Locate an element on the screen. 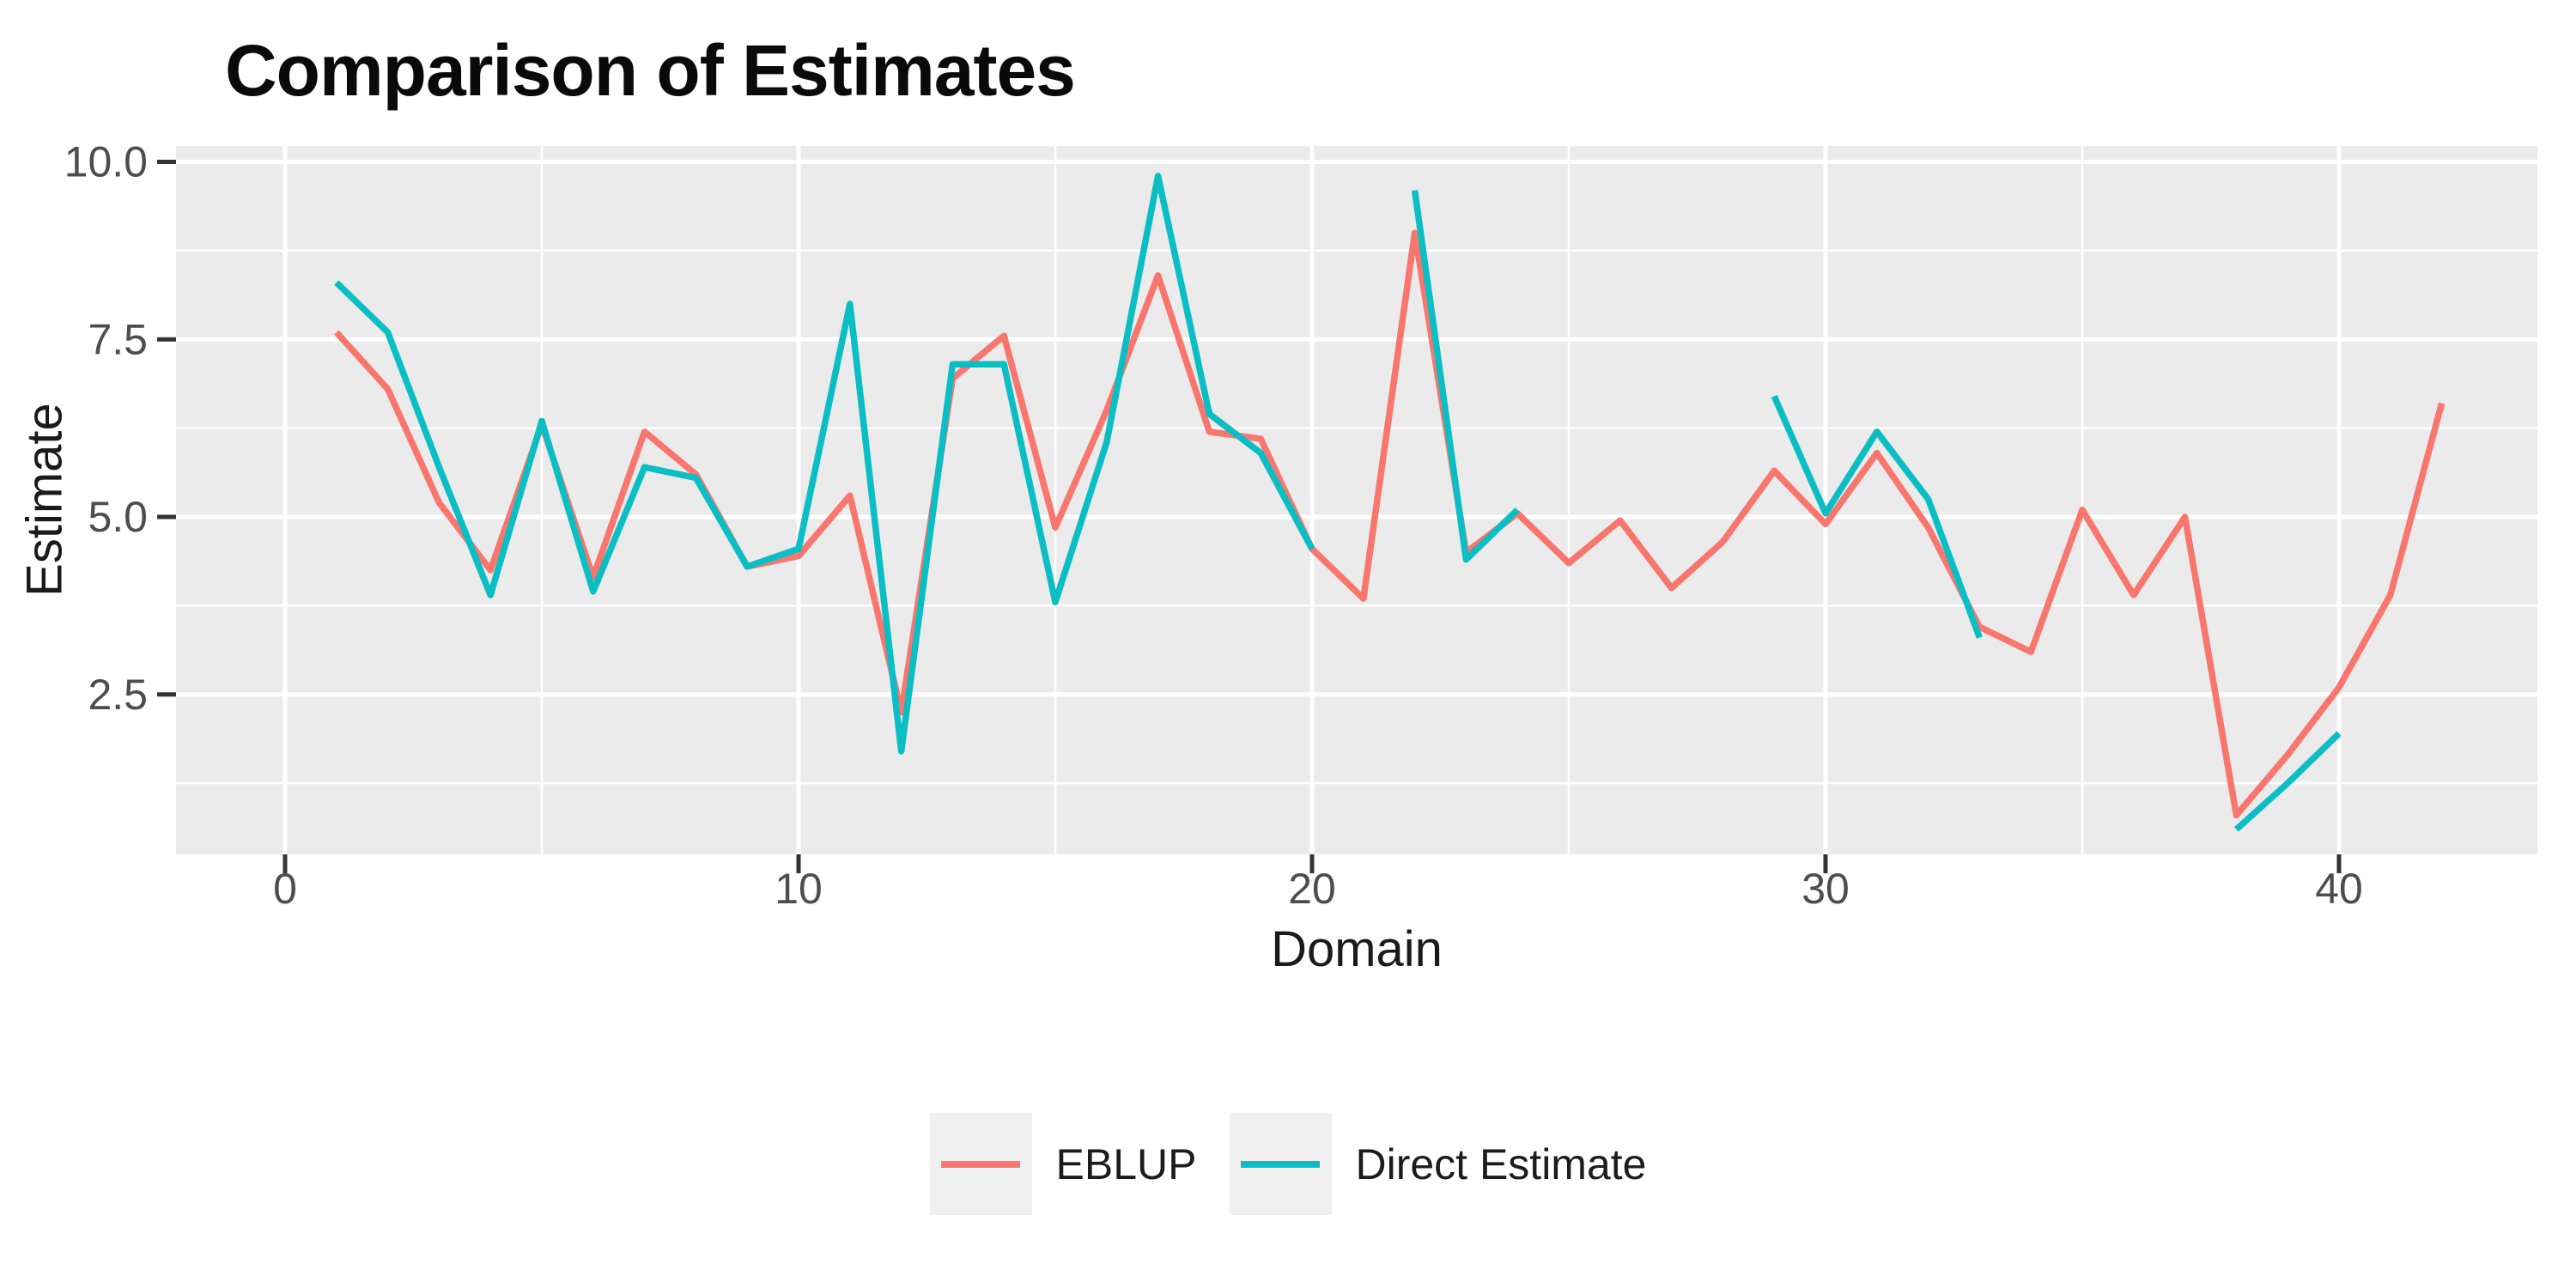 This screenshot has height=1288, width=2576. legend-key-eblup is located at coordinates (980, 1164).